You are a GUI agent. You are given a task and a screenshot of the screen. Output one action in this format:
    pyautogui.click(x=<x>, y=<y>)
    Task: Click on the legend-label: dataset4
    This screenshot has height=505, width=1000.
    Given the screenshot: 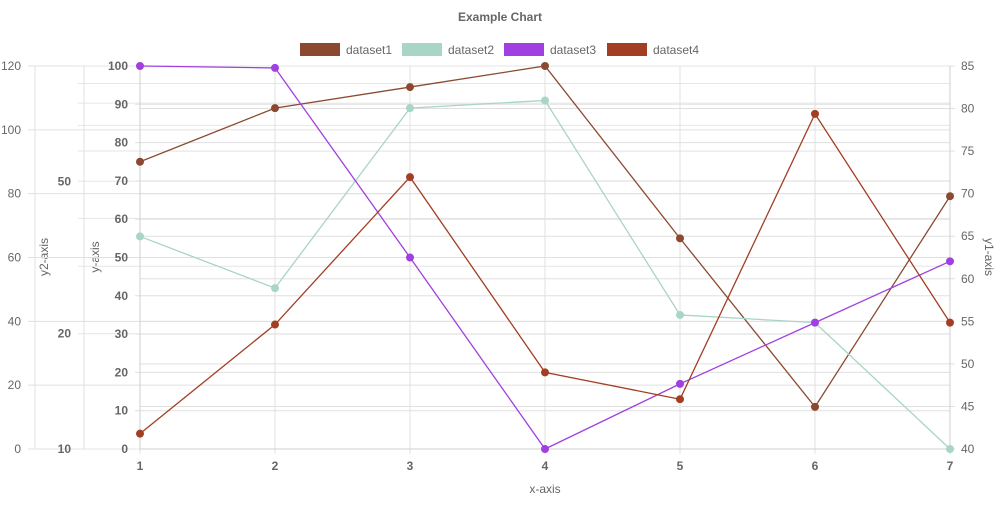 What is the action you would take?
    pyautogui.click(x=676, y=50)
    